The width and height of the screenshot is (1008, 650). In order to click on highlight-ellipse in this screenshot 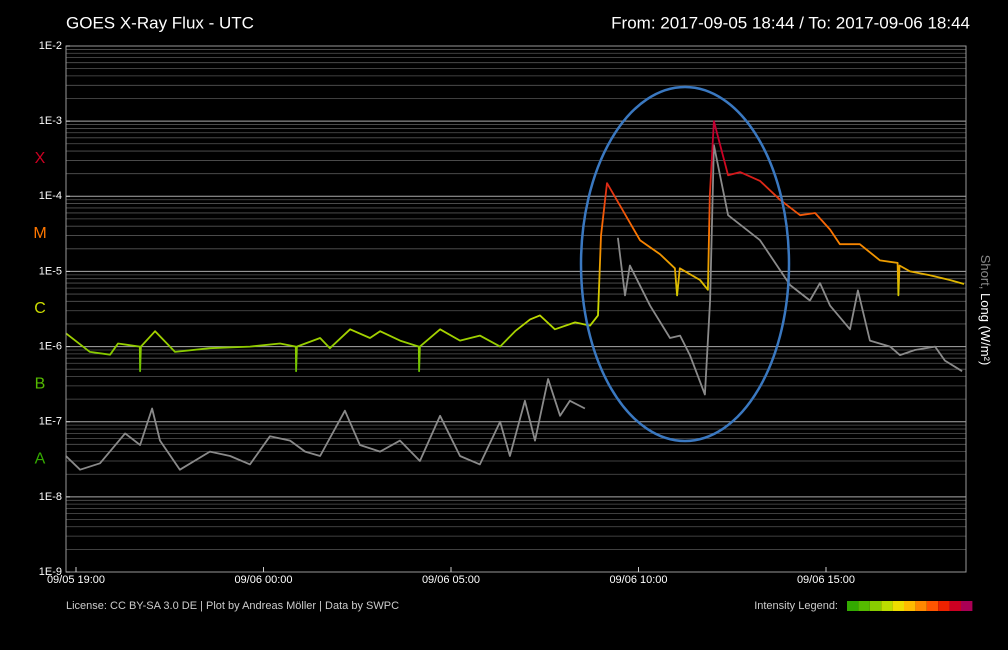, I will do `click(685, 264)`.